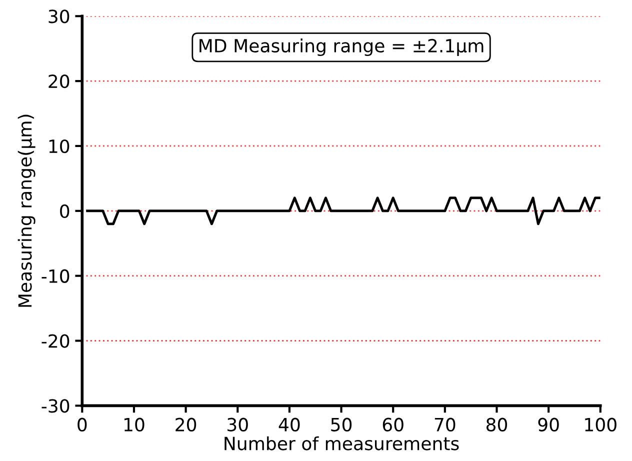  Describe the element at coordinates (497, 425) in the screenshot. I see `x-tick-label: 80` at that location.